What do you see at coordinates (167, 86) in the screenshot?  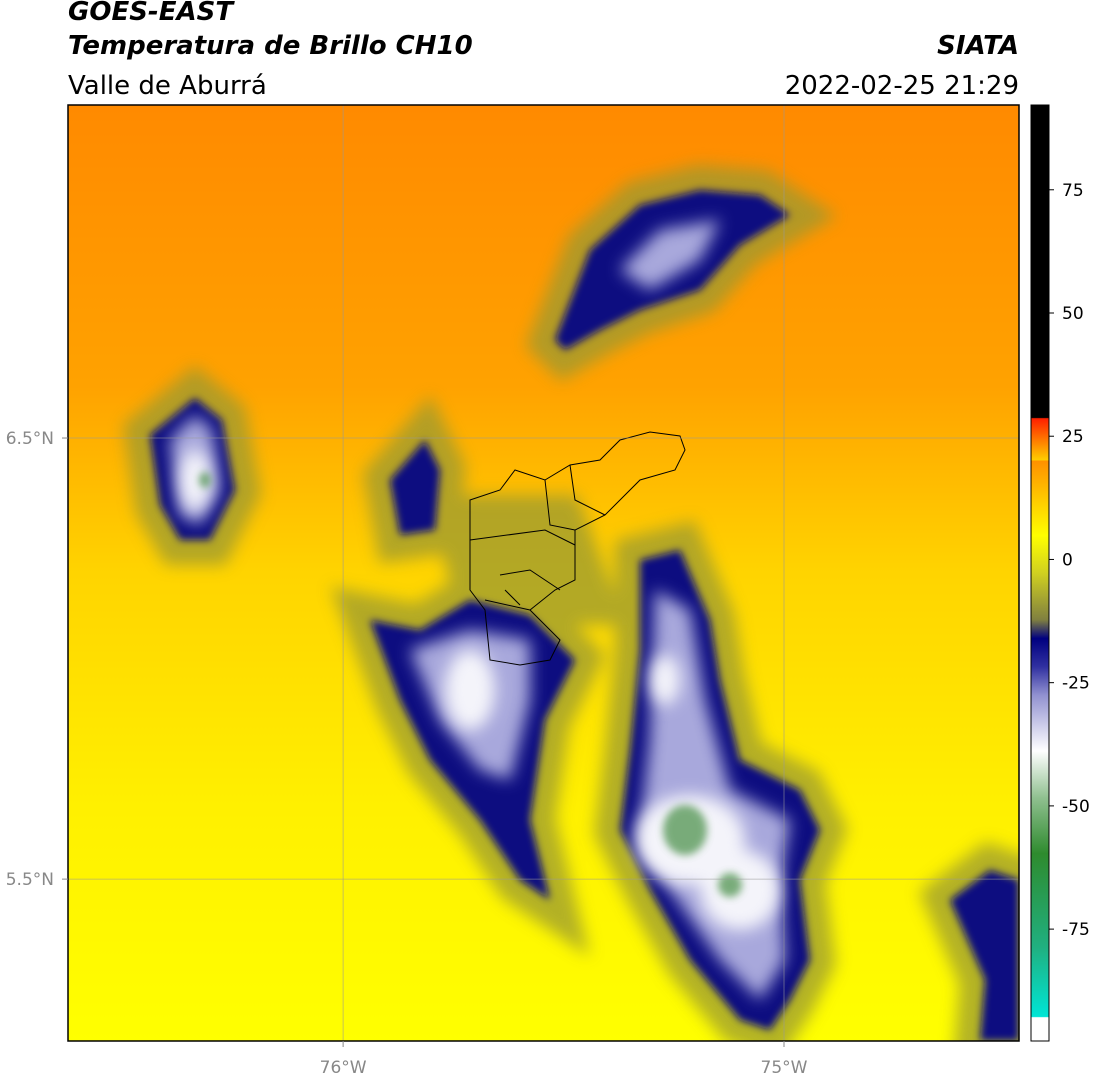 I see `region: Valle de Aburrá` at bounding box center [167, 86].